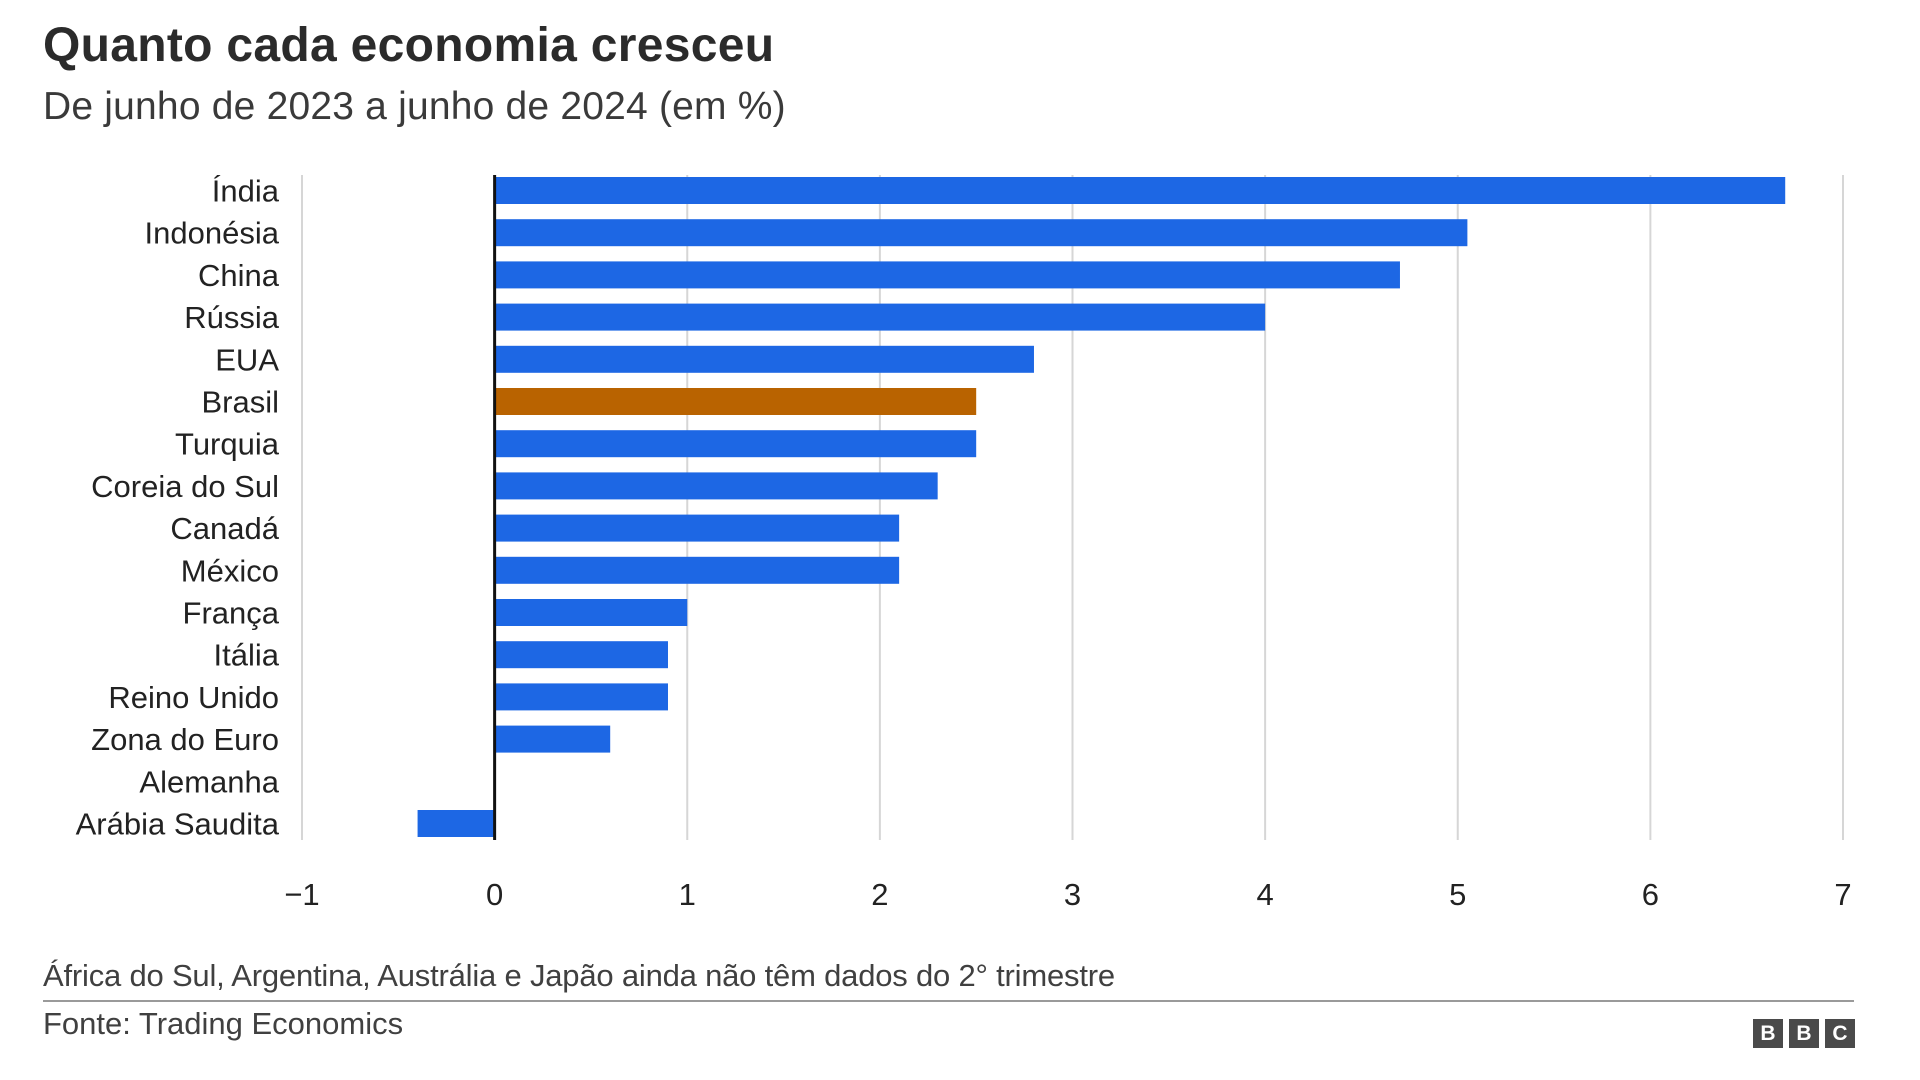 Image resolution: width=1920 pixels, height=1080 pixels. Describe the element at coordinates (1072, 894) in the screenshot. I see `x-tick-label: 3` at that location.